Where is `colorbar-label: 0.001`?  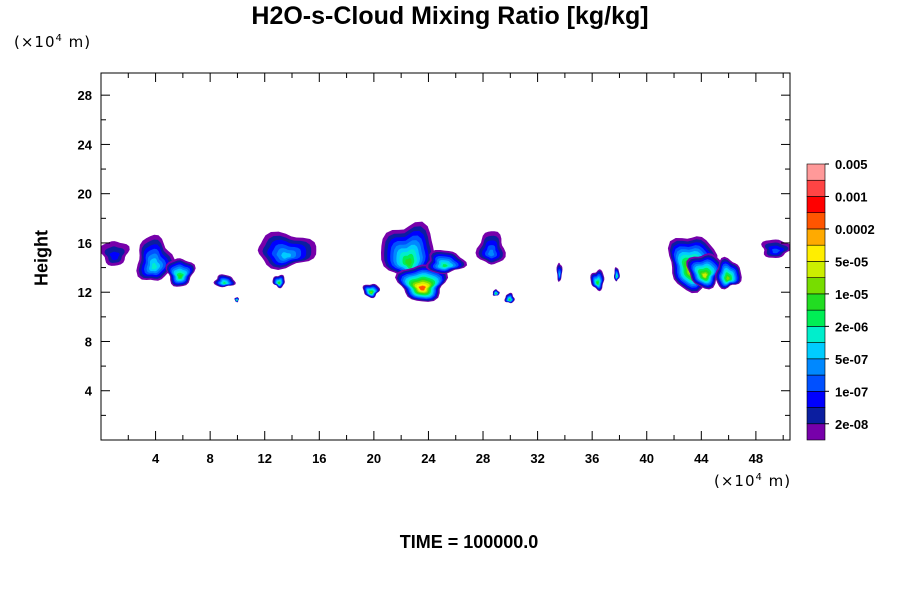
colorbar-label: 0.001 is located at coordinates (851, 196).